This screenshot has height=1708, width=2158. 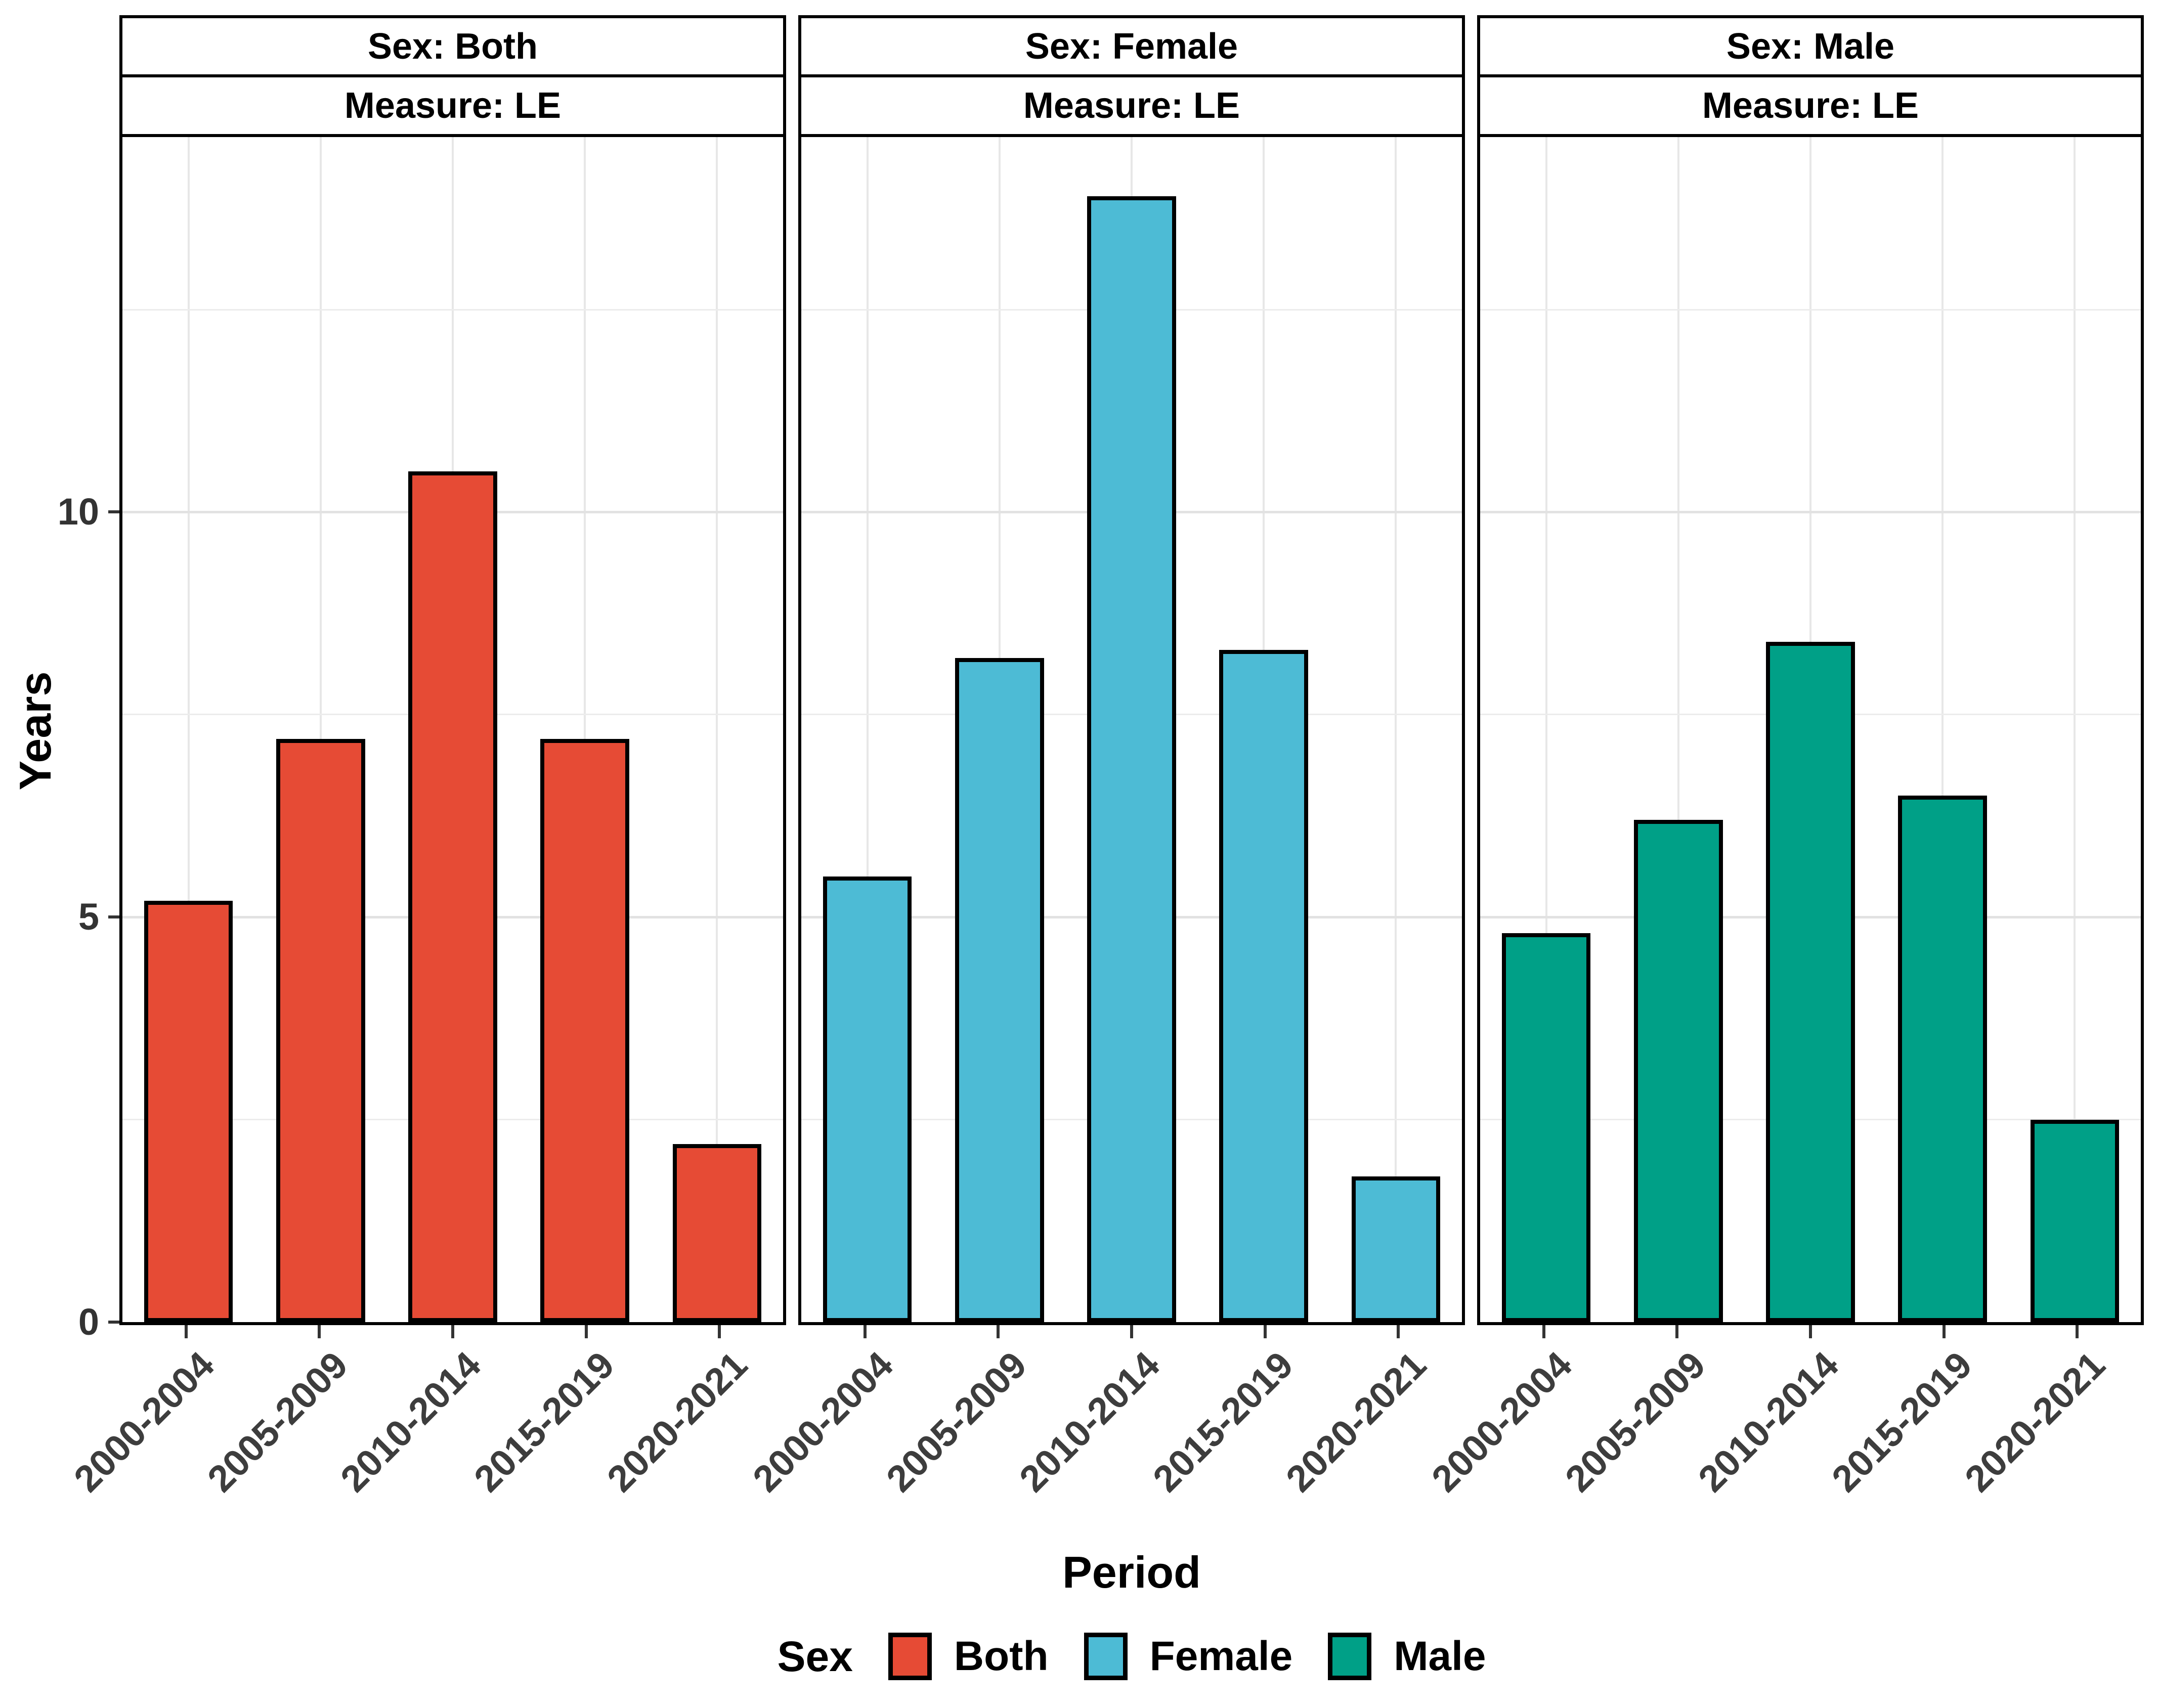 I want to click on bar-both-2015-2019, so click(x=585, y=1030).